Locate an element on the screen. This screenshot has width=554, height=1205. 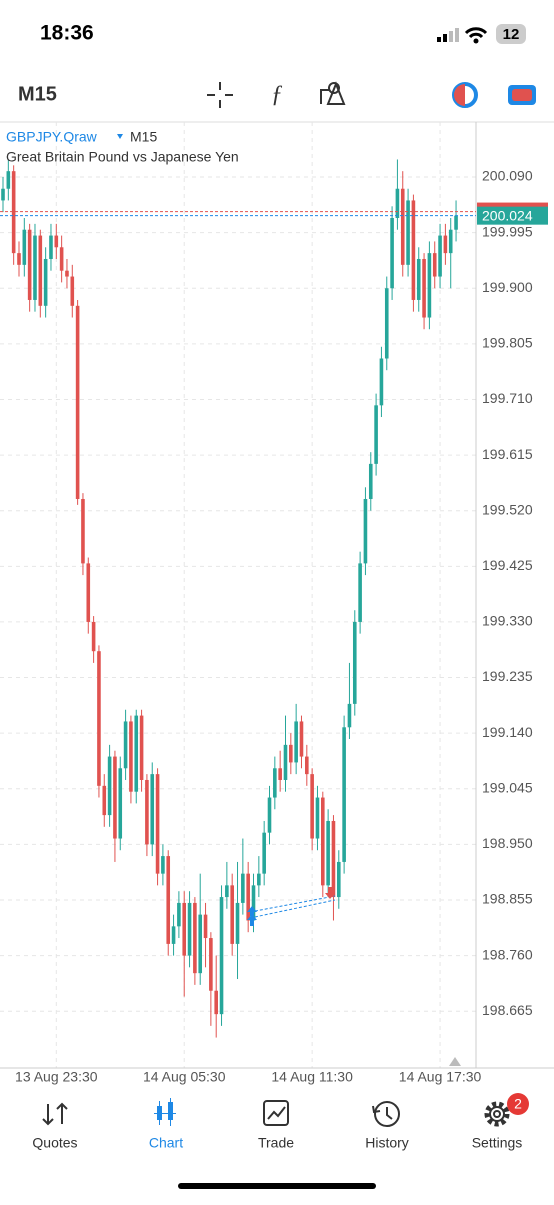
tab-label: Chart is located at coordinates (166, 1143).